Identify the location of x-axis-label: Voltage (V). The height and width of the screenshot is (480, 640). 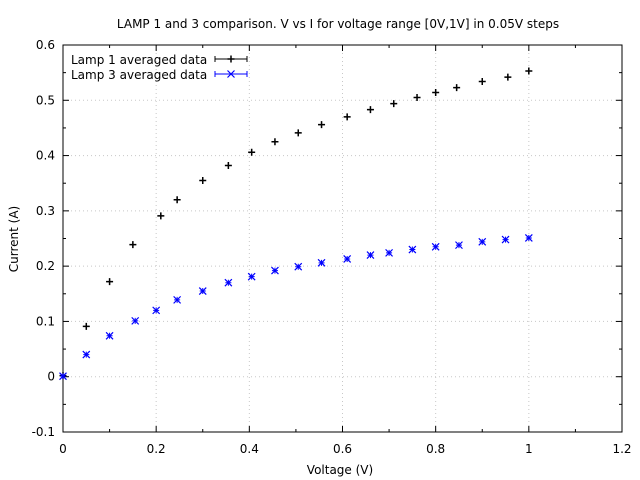
(340, 470).